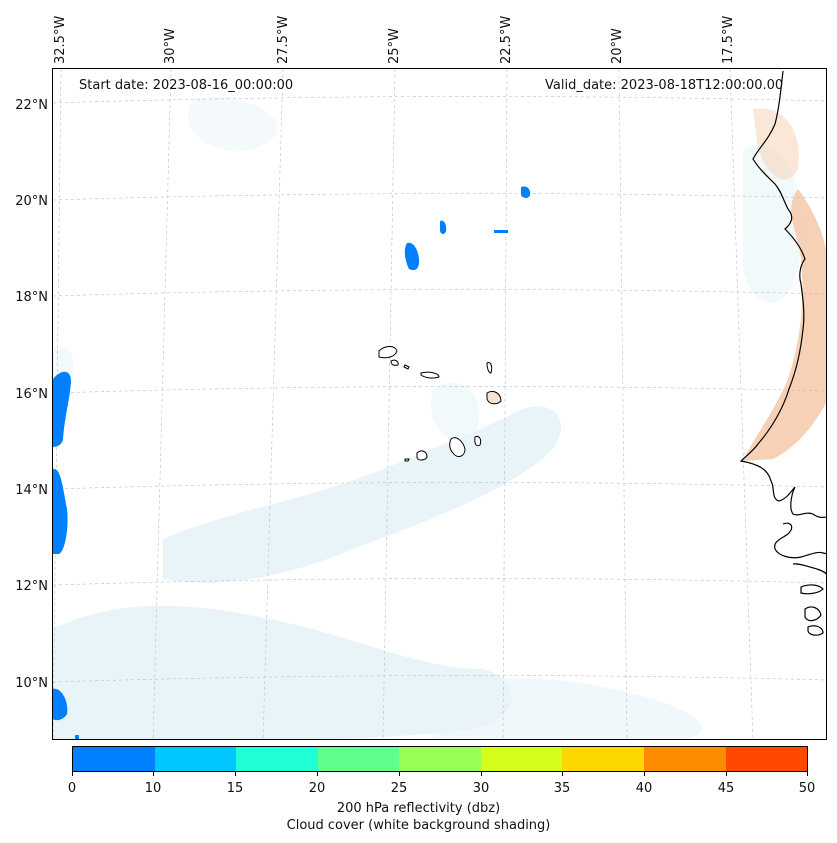  I want to click on colorbar-tick-label: 50, so click(807, 788).